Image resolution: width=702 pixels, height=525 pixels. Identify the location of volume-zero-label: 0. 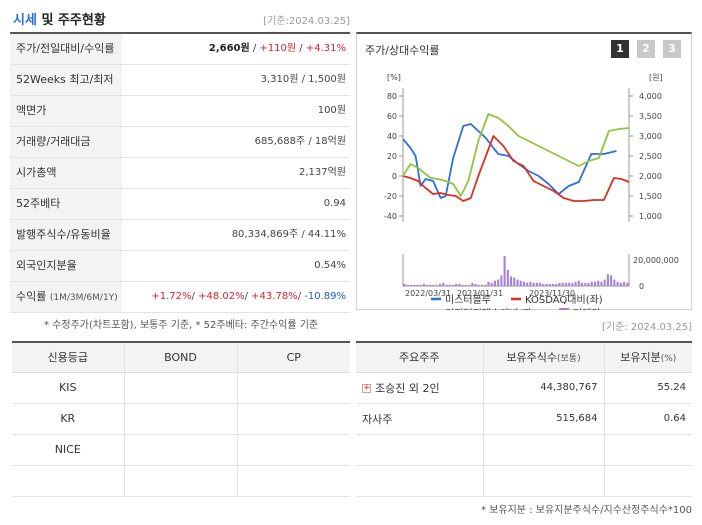
(641, 286).